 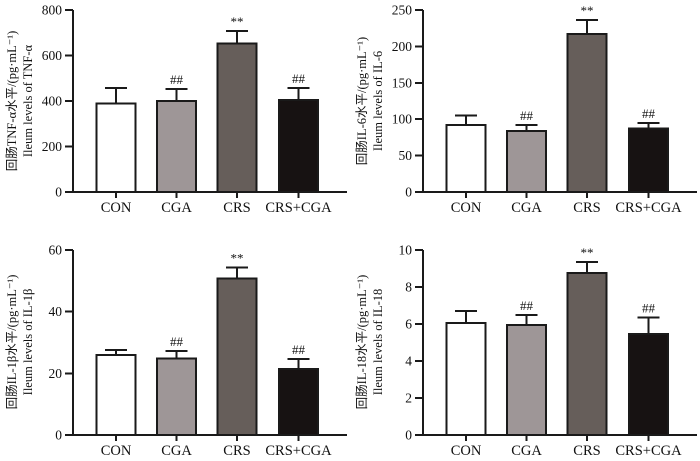 What do you see at coordinates (402, 82) in the screenshot?
I see `y-tick-label: 150` at bounding box center [402, 82].